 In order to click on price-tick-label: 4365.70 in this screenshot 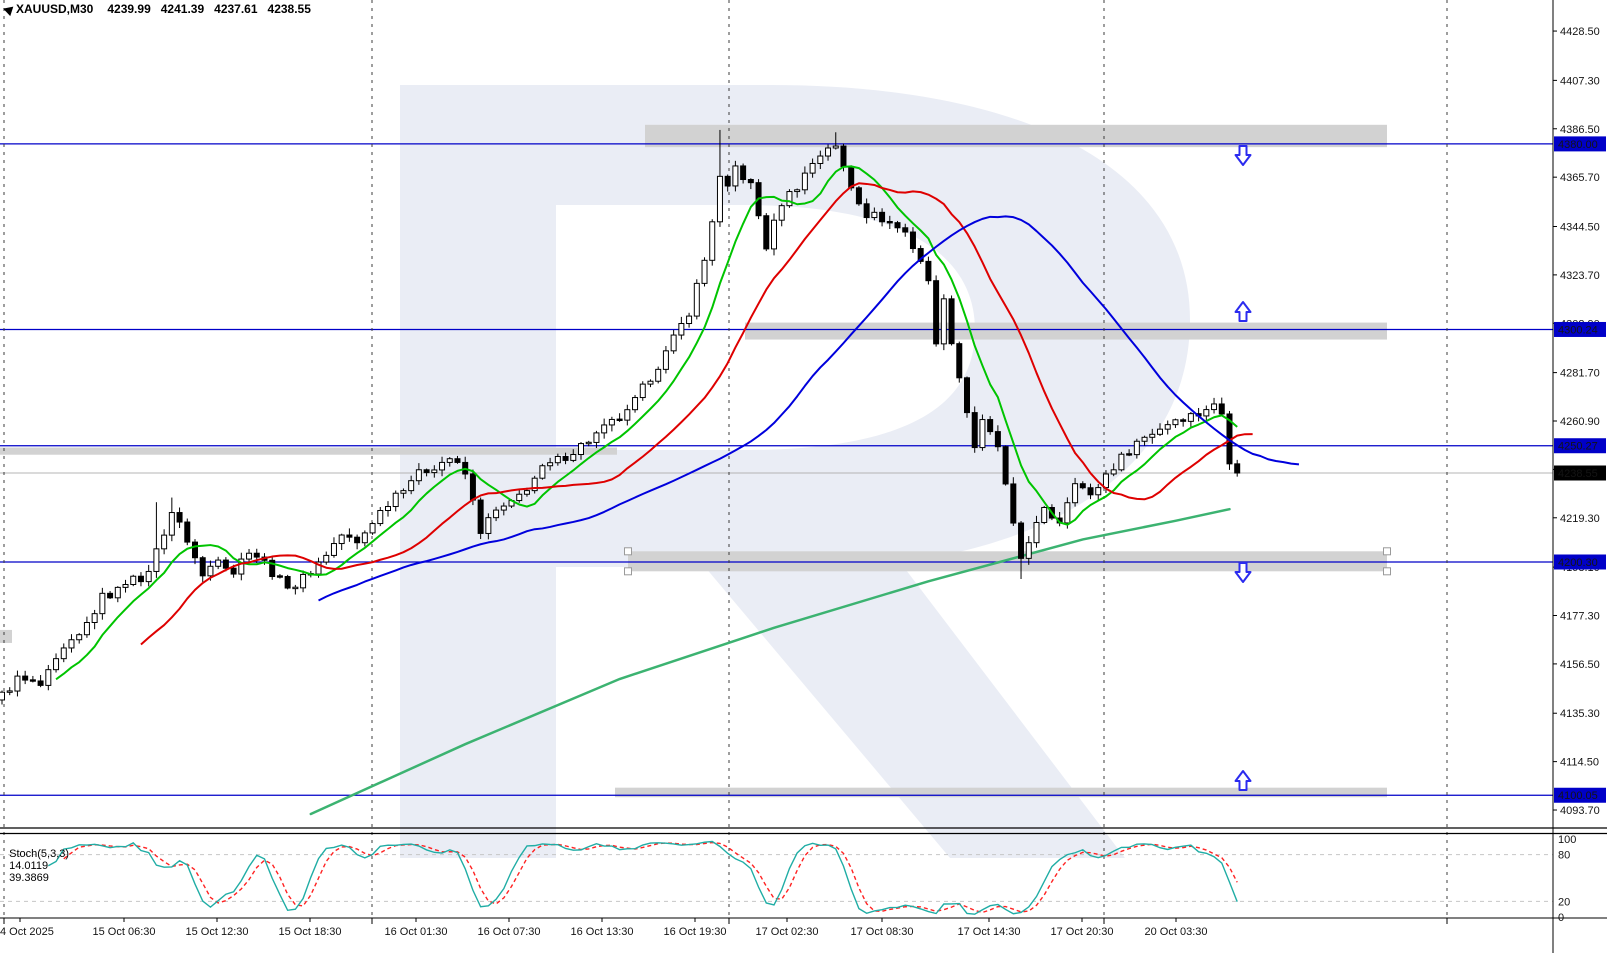, I will do `click(1580, 178)`.